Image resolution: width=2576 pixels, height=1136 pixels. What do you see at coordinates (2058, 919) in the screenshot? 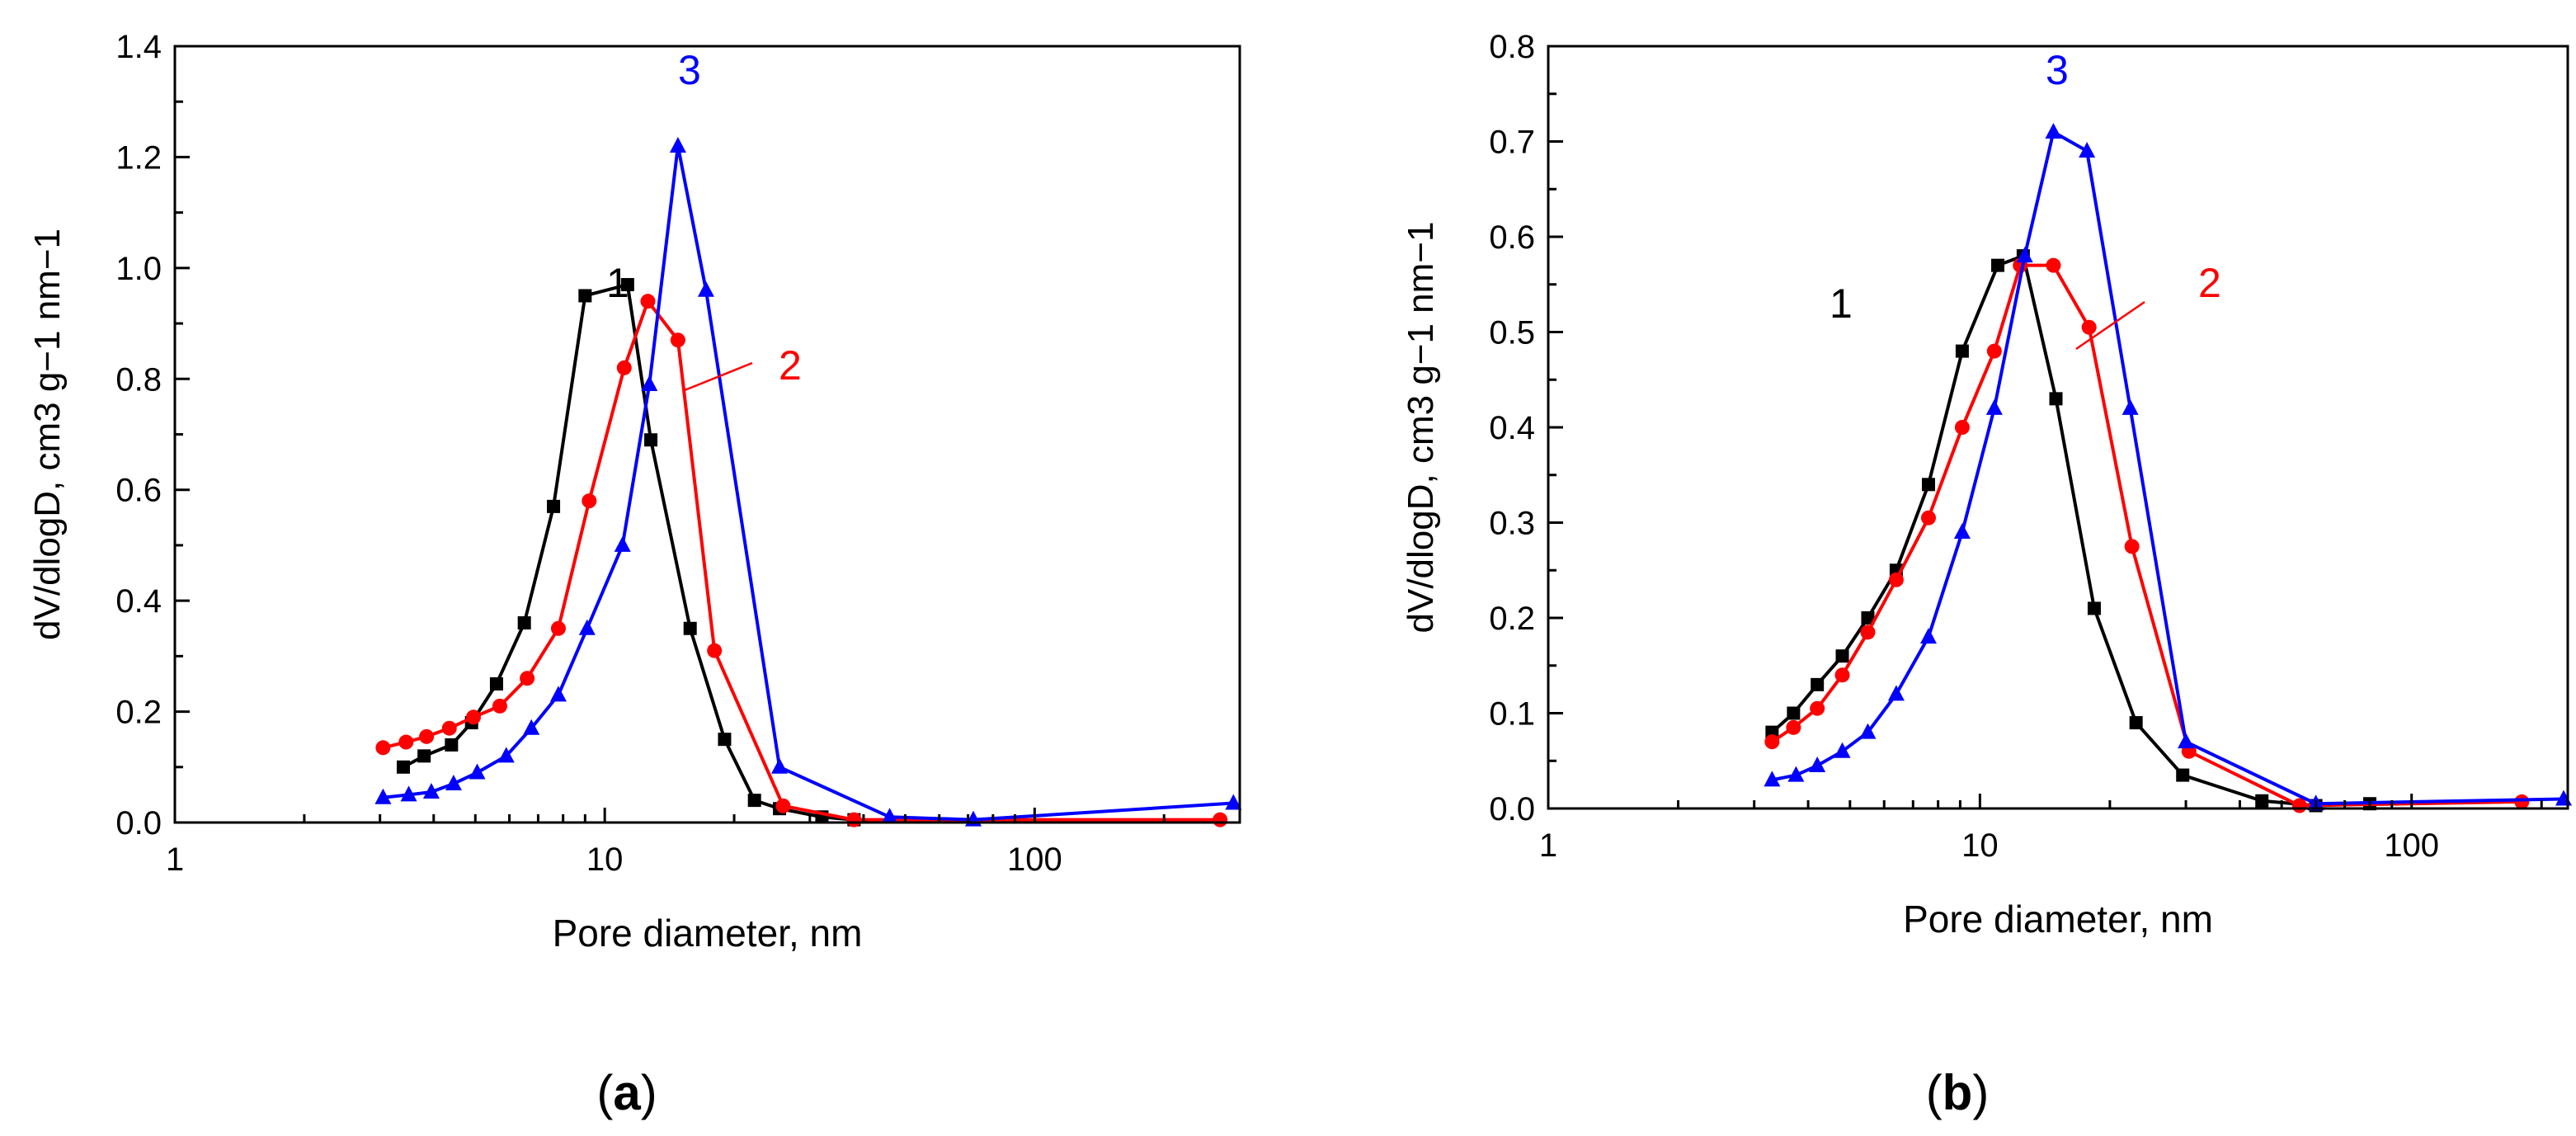
I see `panel-b-x-axis-label: Pore diameter, nm` at bounding box center [2058, 919].